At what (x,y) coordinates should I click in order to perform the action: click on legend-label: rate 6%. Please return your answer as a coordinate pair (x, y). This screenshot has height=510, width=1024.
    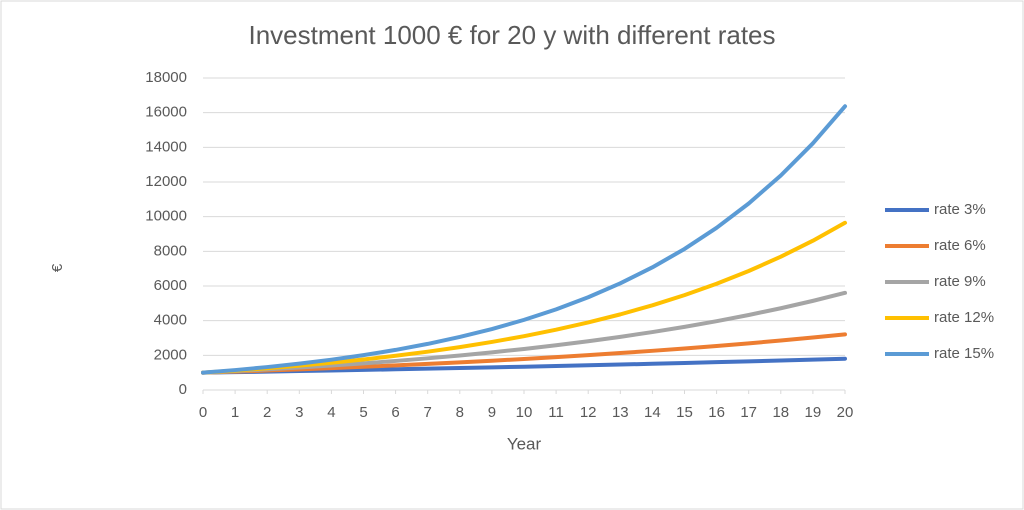
    Looking at the image, I should click on (960, 245).